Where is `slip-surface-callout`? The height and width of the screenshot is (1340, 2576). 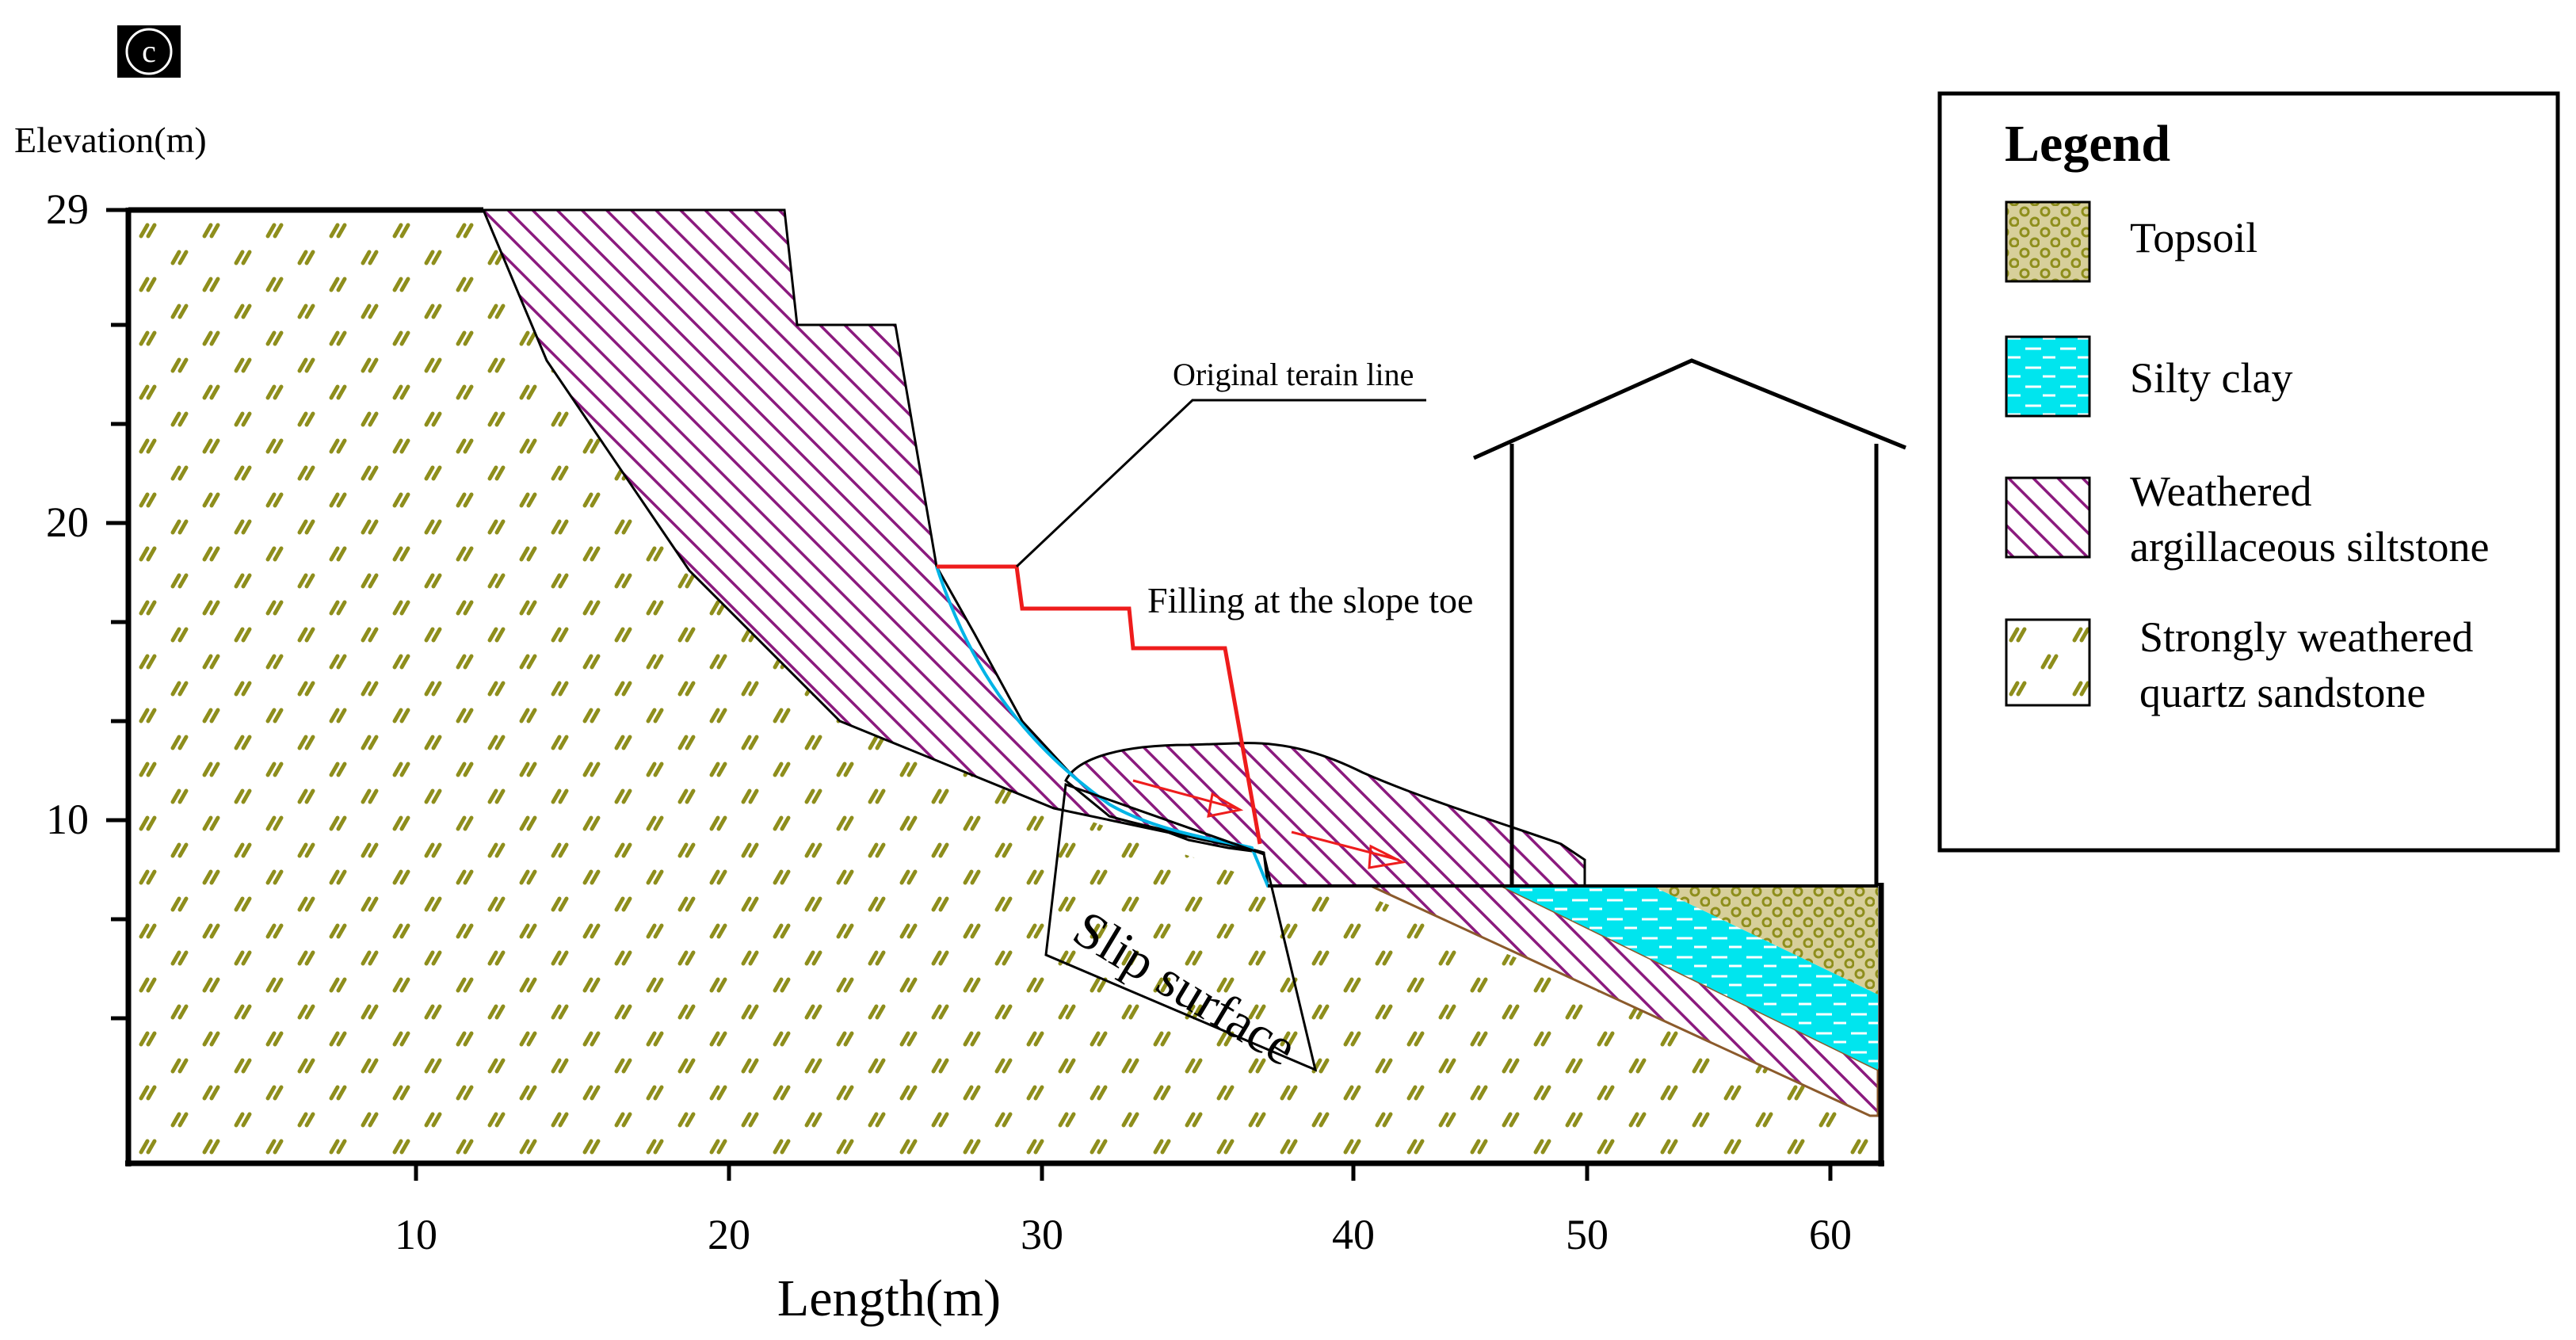
slip-surface-callout is located at coordinates (1181, 927).